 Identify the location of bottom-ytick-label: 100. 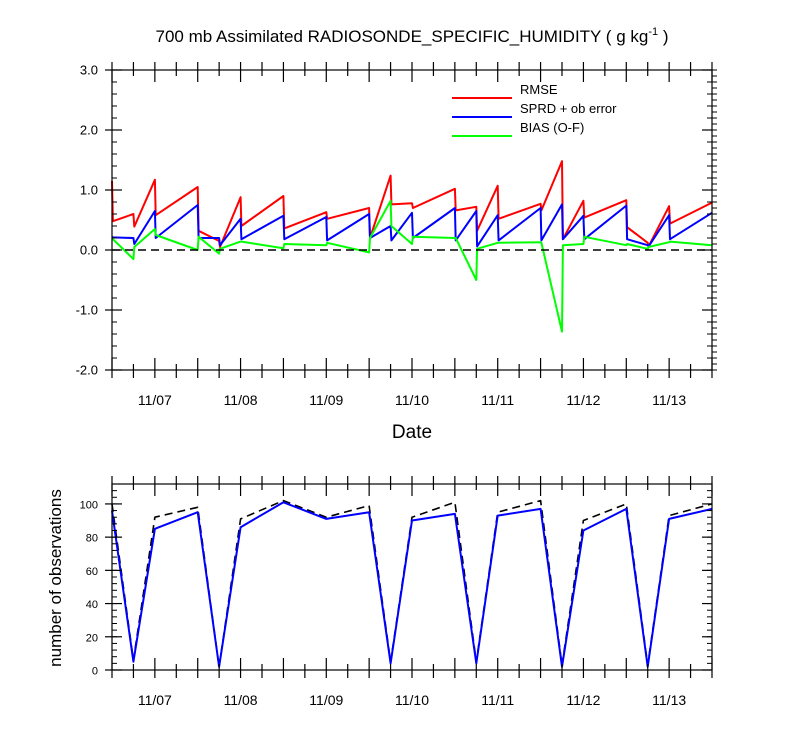
(89, 505).